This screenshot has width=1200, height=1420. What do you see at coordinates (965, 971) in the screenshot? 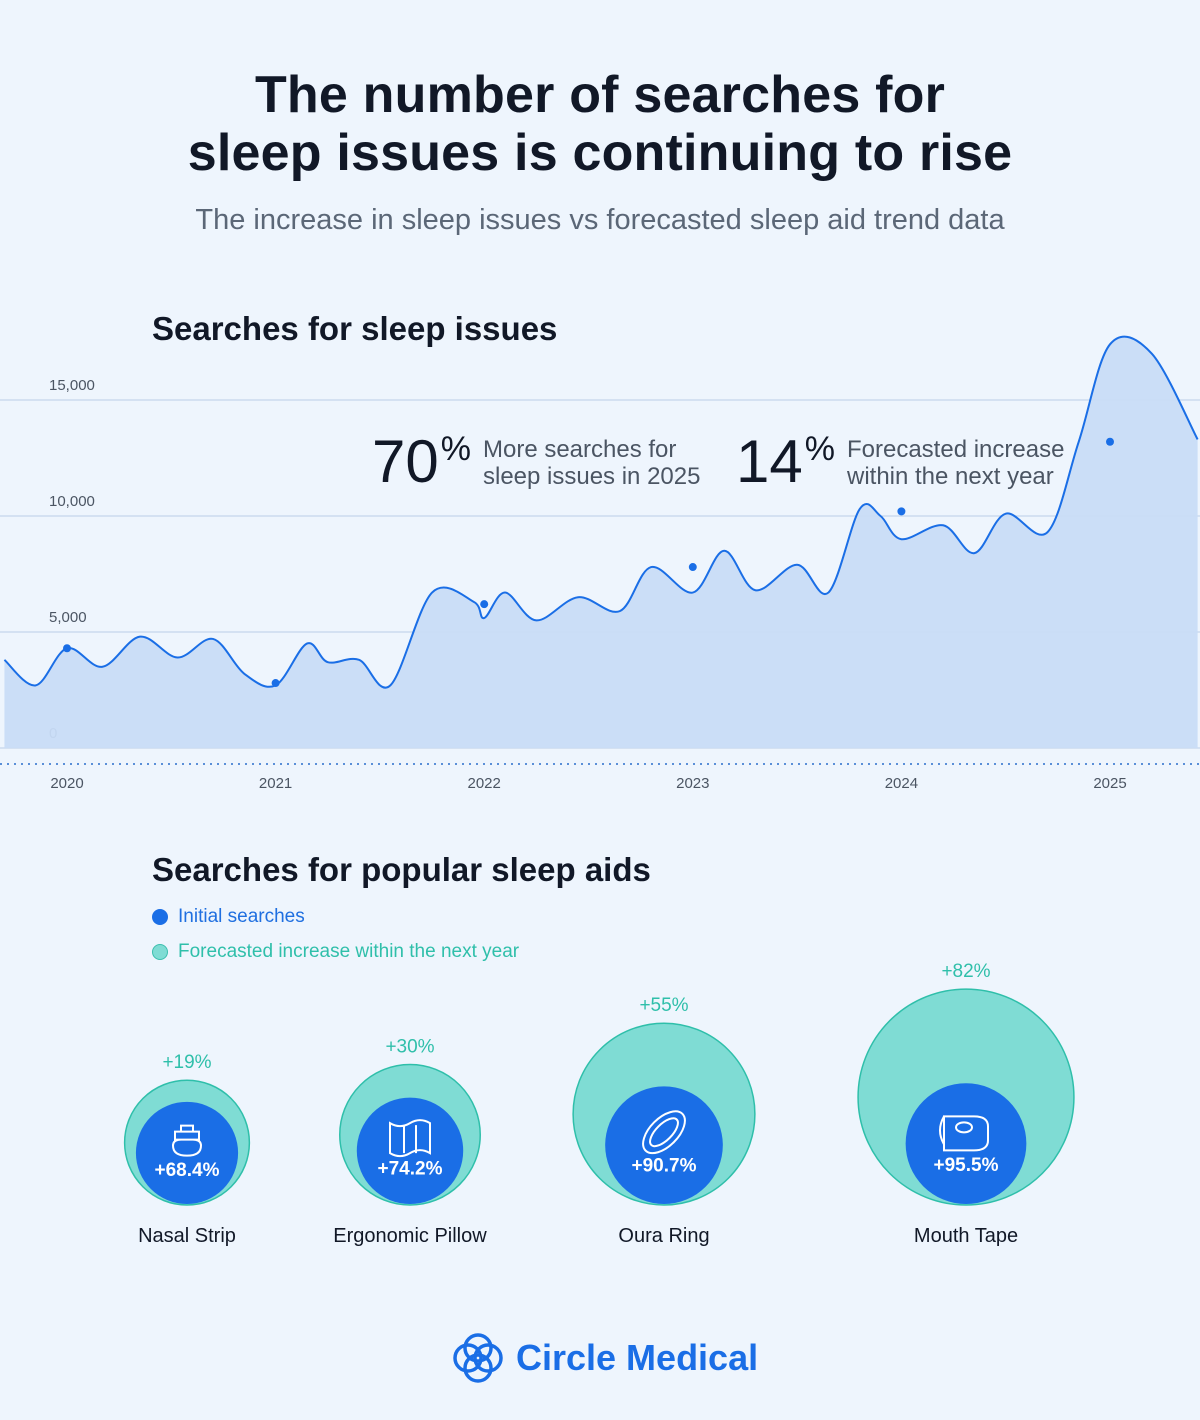
I see `forecast-label: +82%` at bounding box center [965, 971].